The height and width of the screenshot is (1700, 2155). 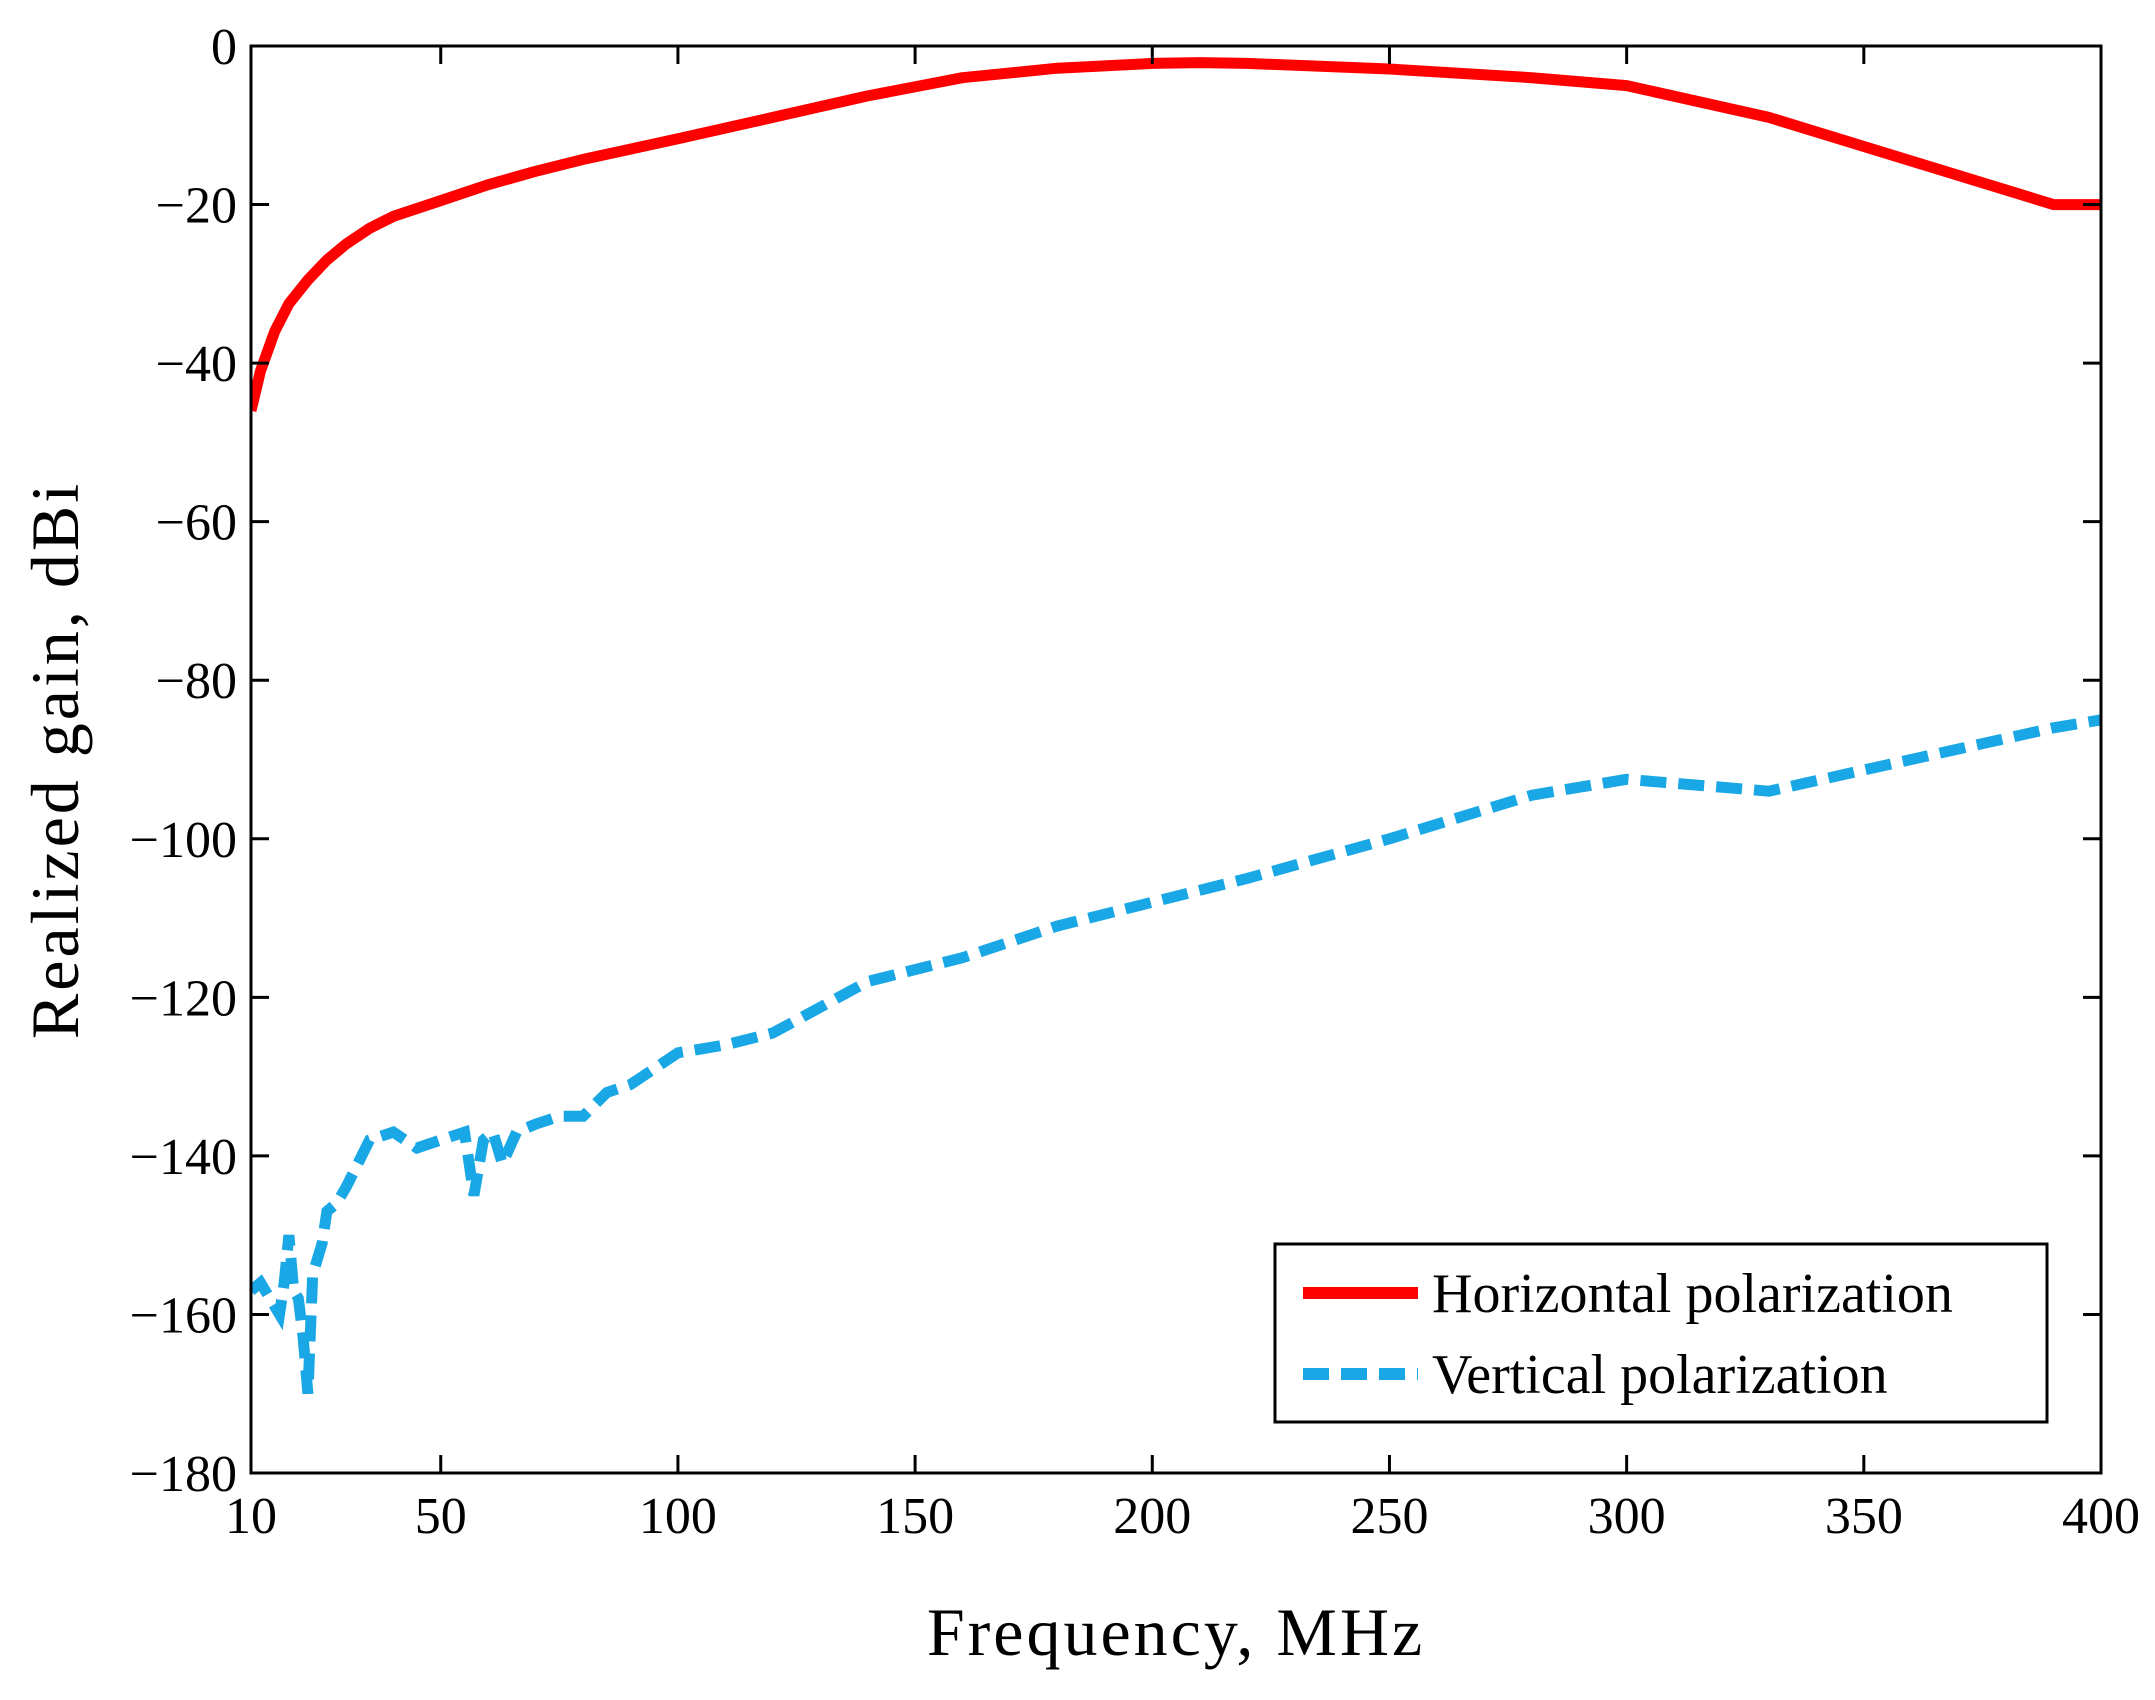 What do you see at coordinates (2101, 1516) in the screenshot?
I see `x-tick-label: 400` at bounding box center [2101, 1516].